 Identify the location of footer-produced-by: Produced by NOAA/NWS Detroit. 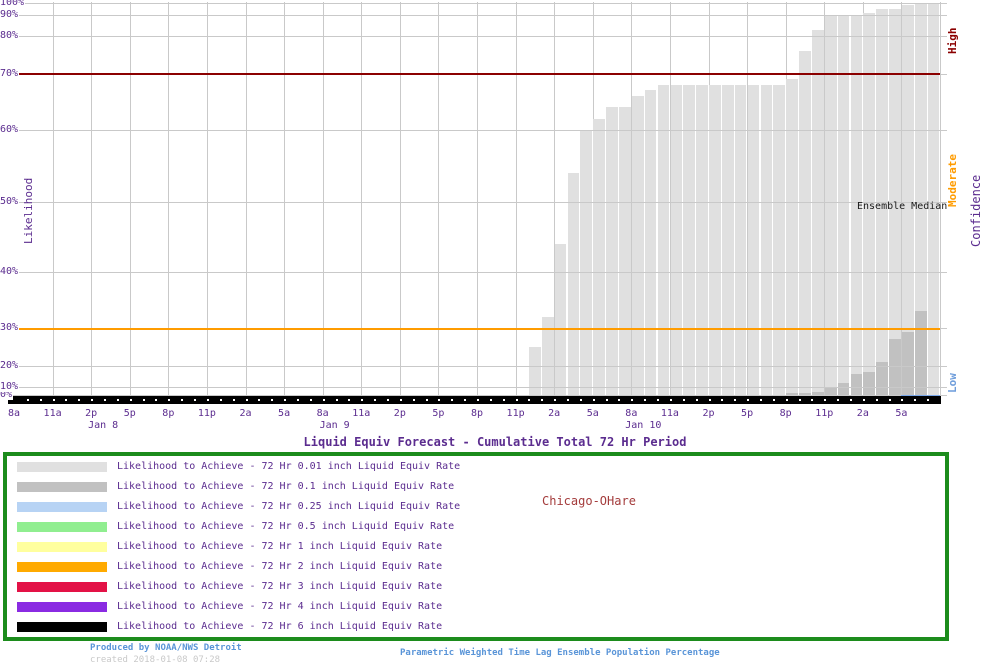
(166, 648).